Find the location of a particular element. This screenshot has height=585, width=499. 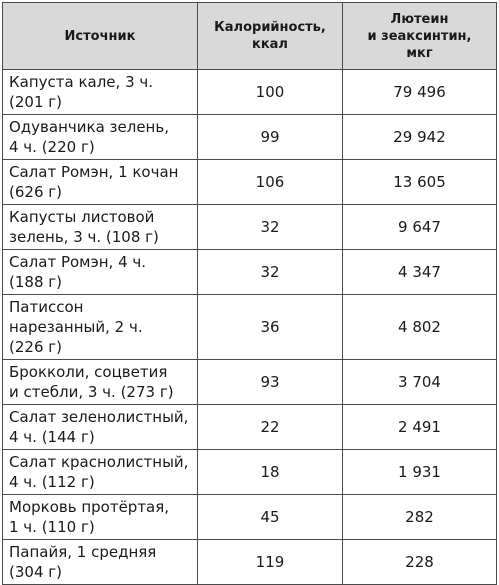

source-cell: Капуста кале, 3 ч. (201 г) is located at coordinates (100, 92).